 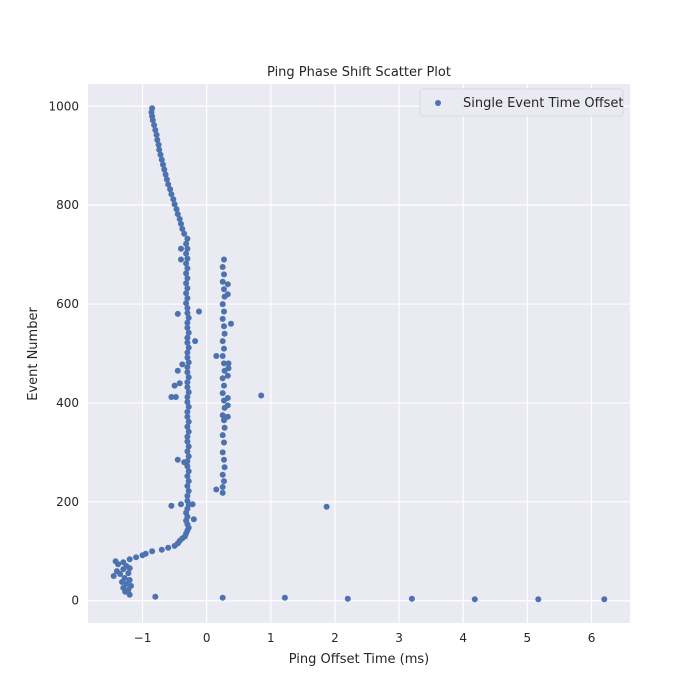 I want to click on legend-box, so click(x=521, y=102).